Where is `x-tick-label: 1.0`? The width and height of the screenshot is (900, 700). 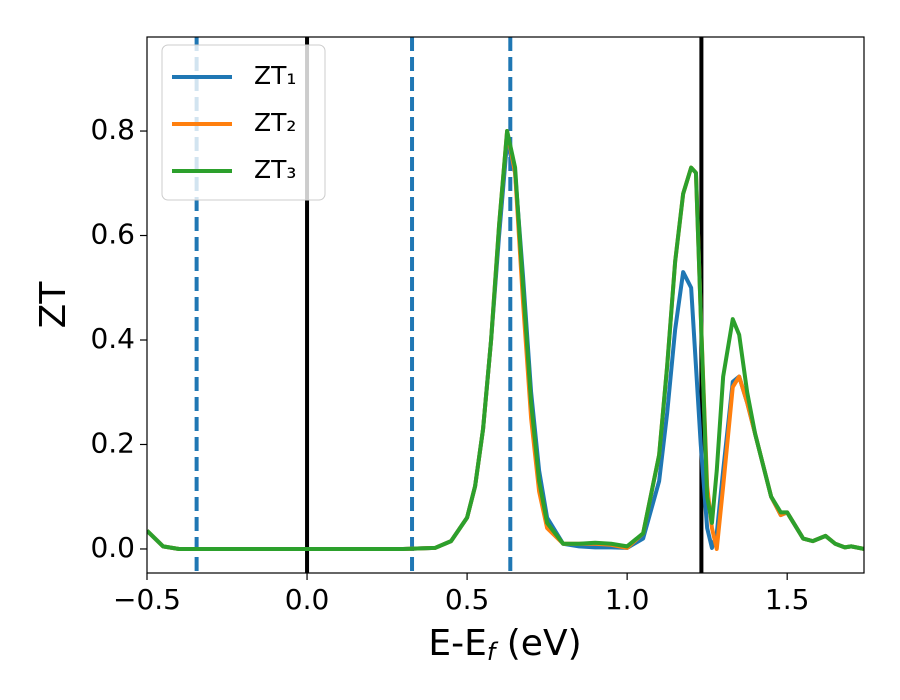
x-tick-label: 1.0 is located at coordinates (627, 599).